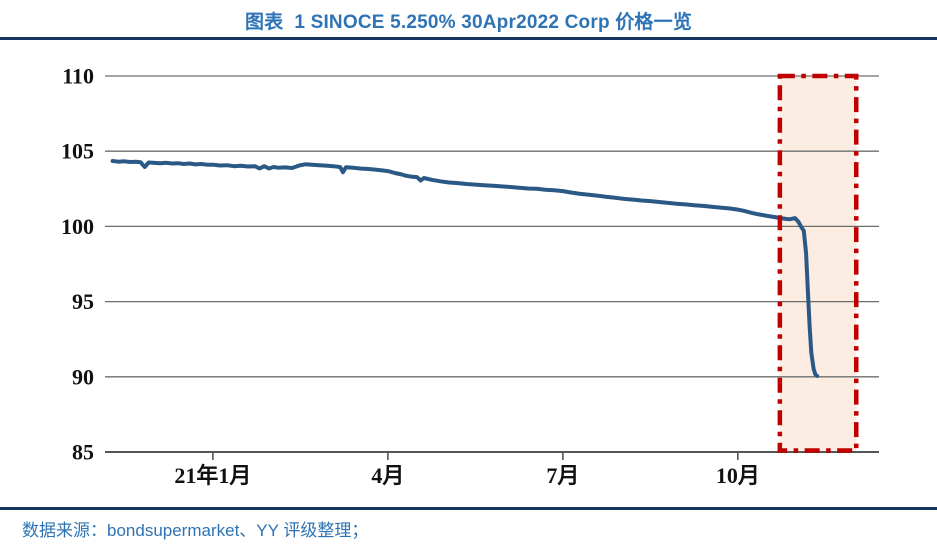 The height and width of the screenshot is (549, 937). Describe the element at coordinates (83, 452) in the screenshot. I see `y-tick-label: 85` at that location.